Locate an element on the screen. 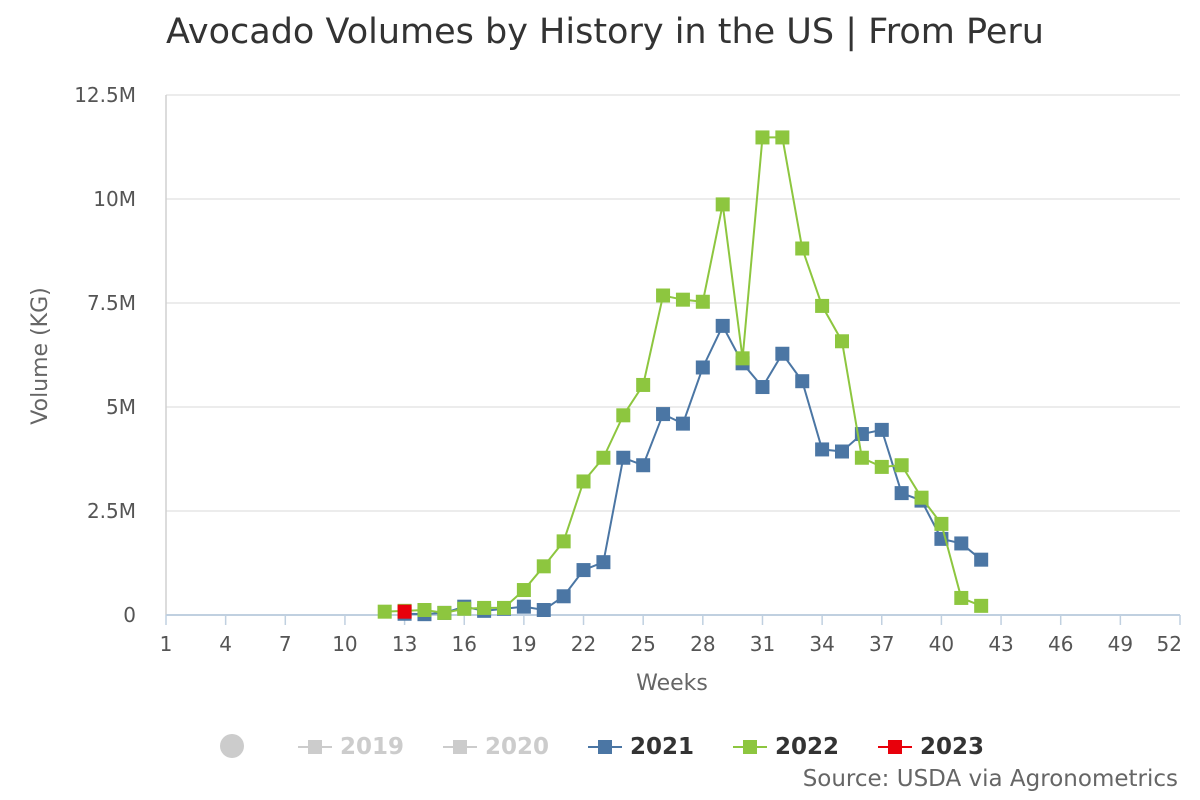  legend-marker-2021 is located at coordinates (605, 747).